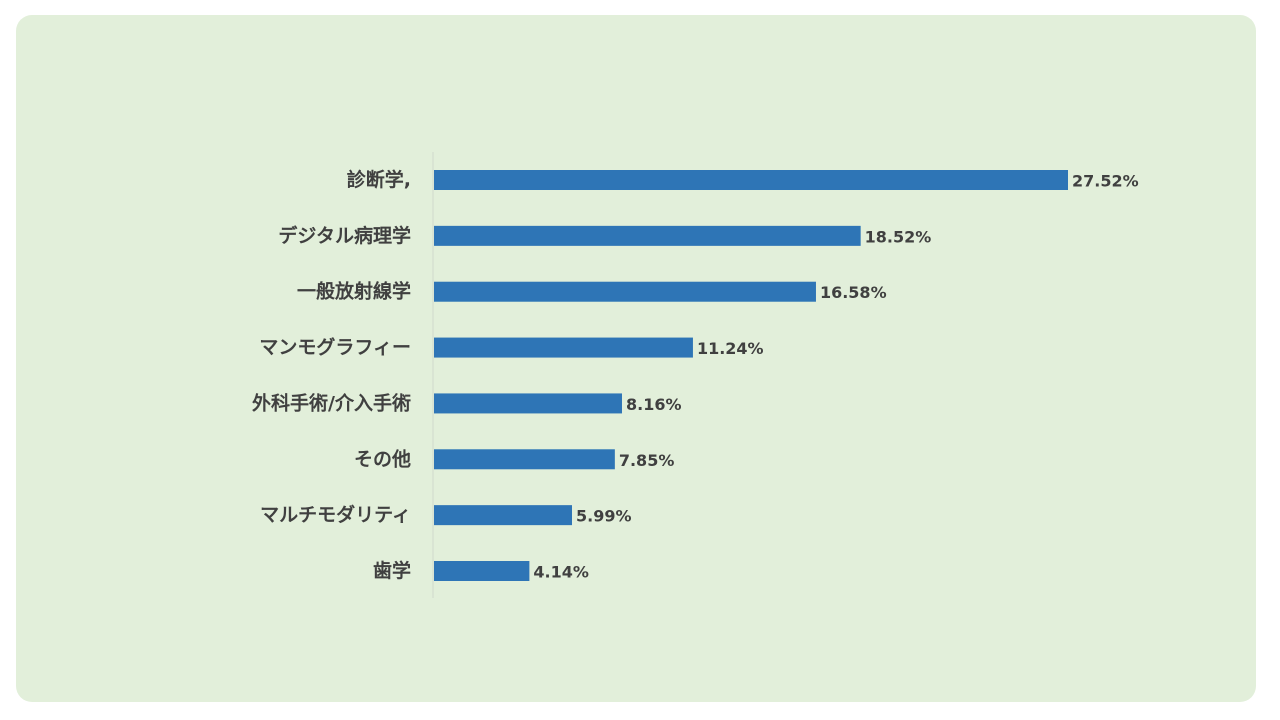 The height and width of the screenshot is (720, 1280). I want to click on data-label: 7.85%, so click(647, 460).